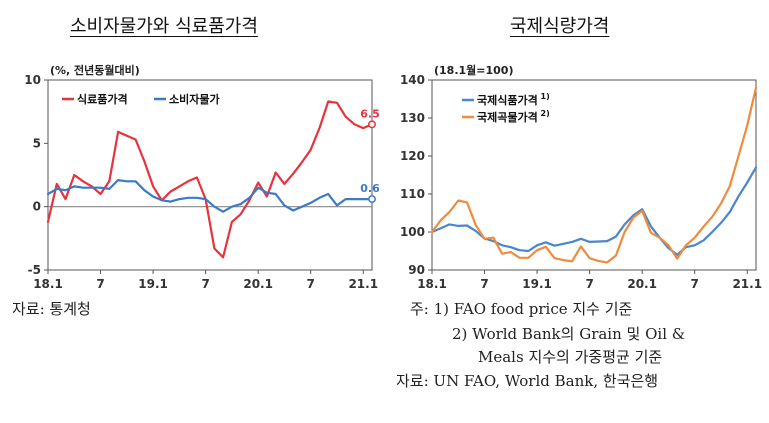  I want to click on right-legend-footnote-1: 2), so click(544, 113).